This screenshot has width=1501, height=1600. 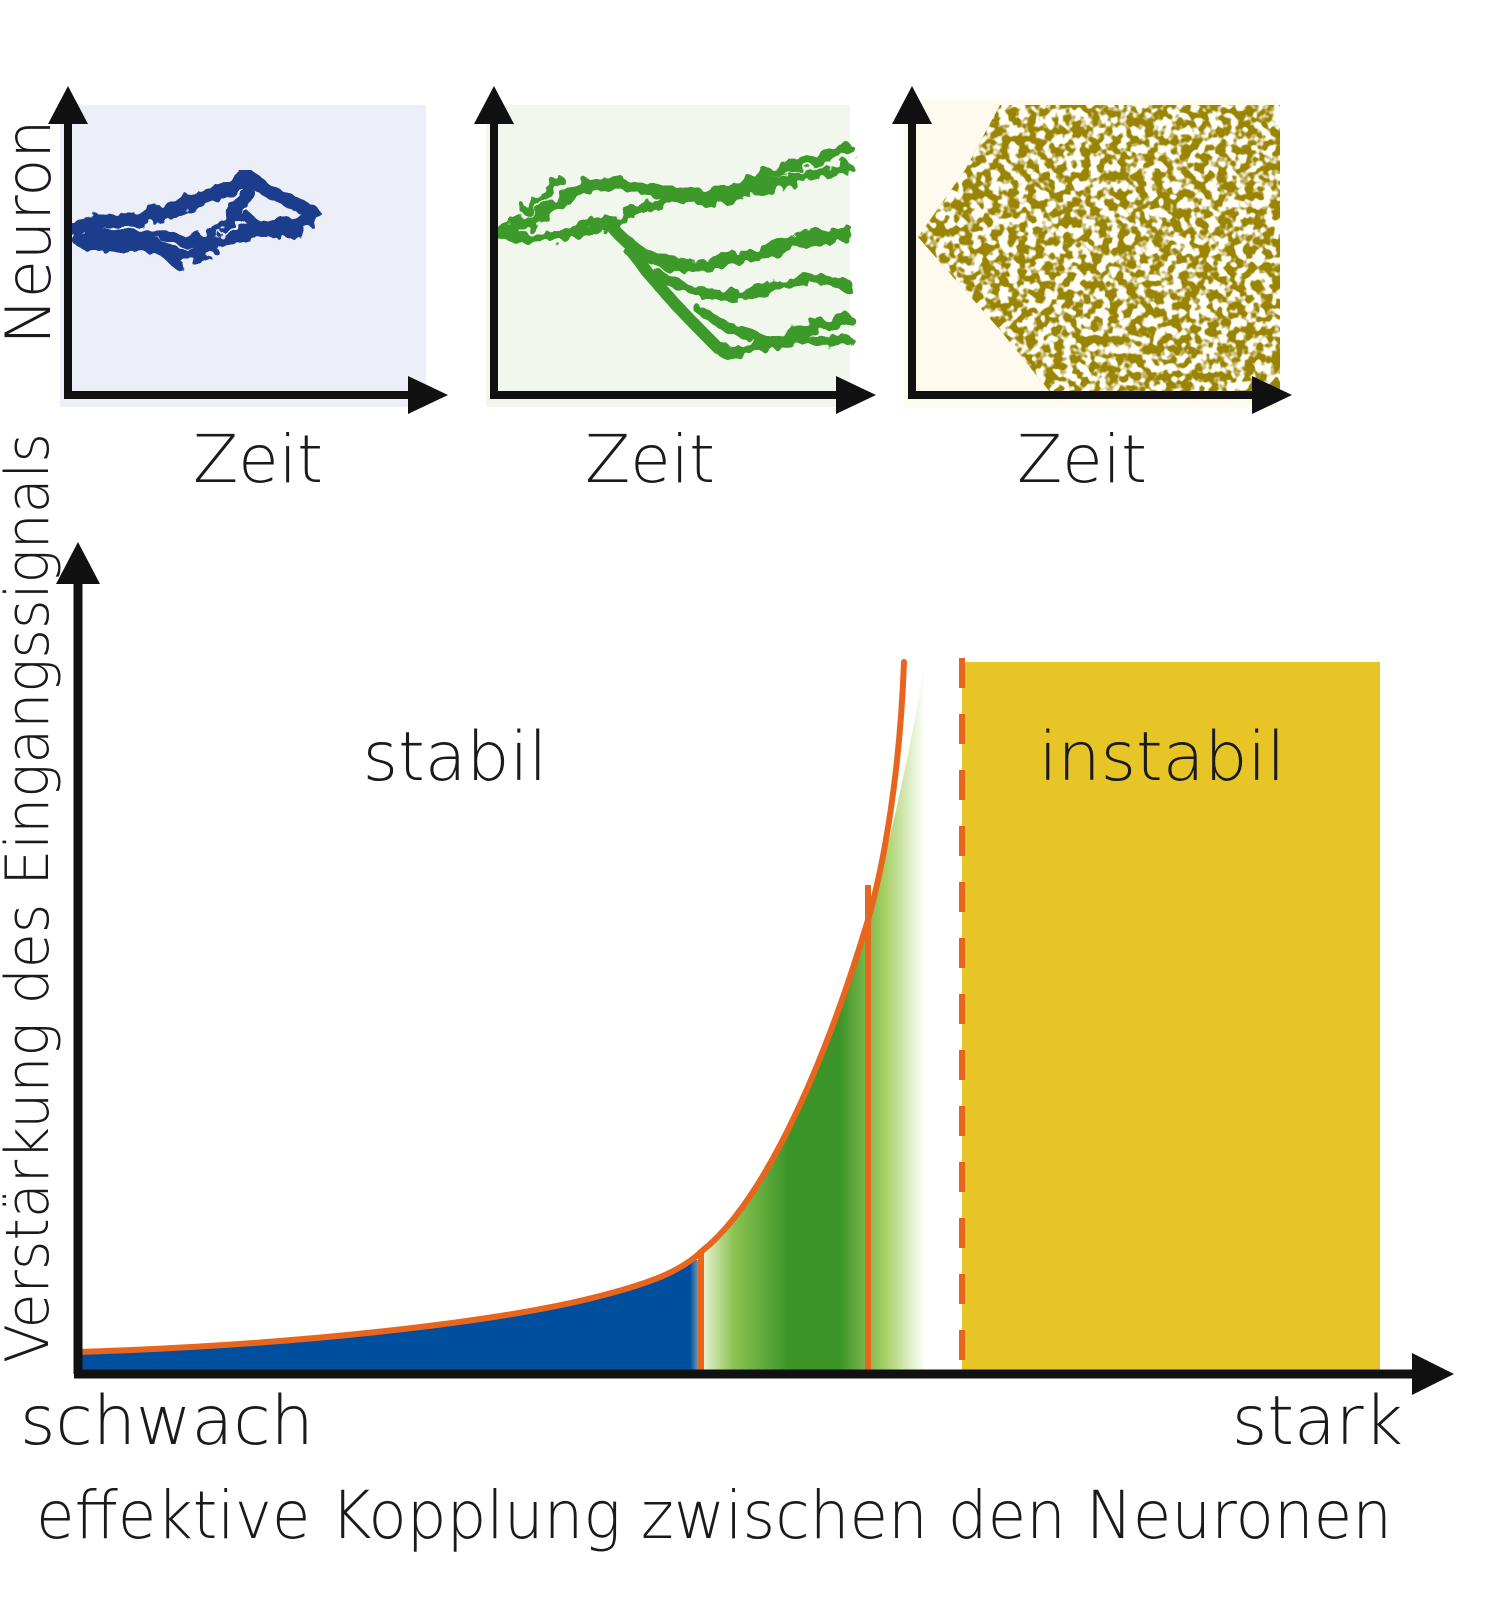 I want to click on unstable-region, so click(x=1171, y=1016).